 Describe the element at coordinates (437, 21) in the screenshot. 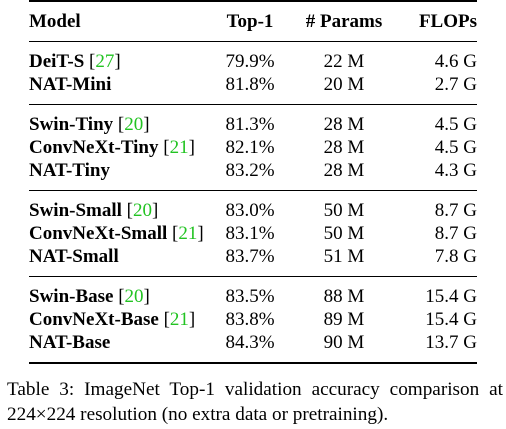

I see `header-flops: FLOPs` at that location.